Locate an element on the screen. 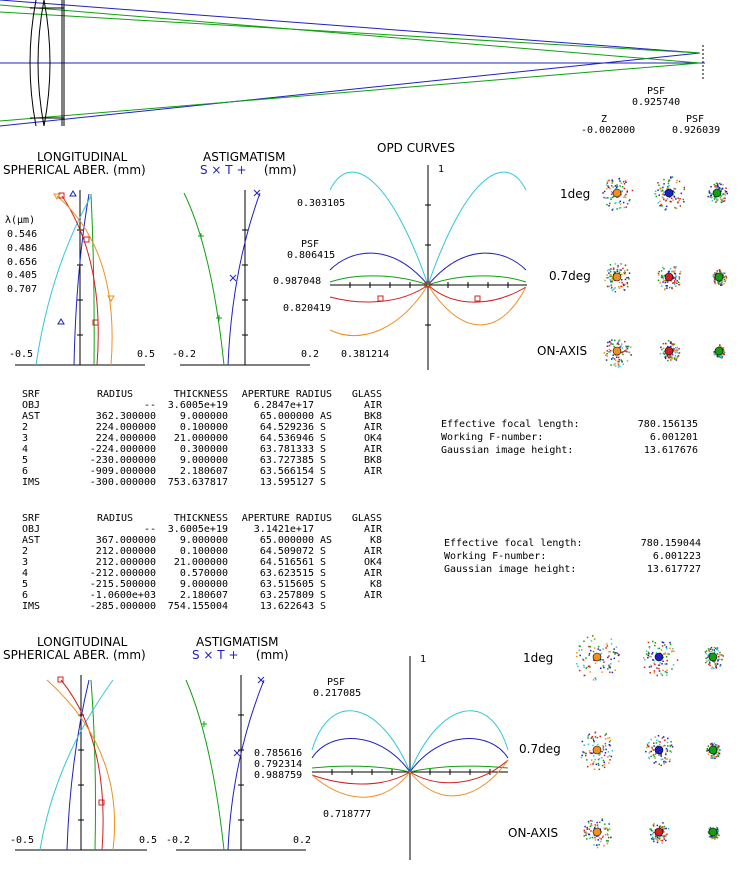  cell: -212.000000 is located at coordinates (122, 573).